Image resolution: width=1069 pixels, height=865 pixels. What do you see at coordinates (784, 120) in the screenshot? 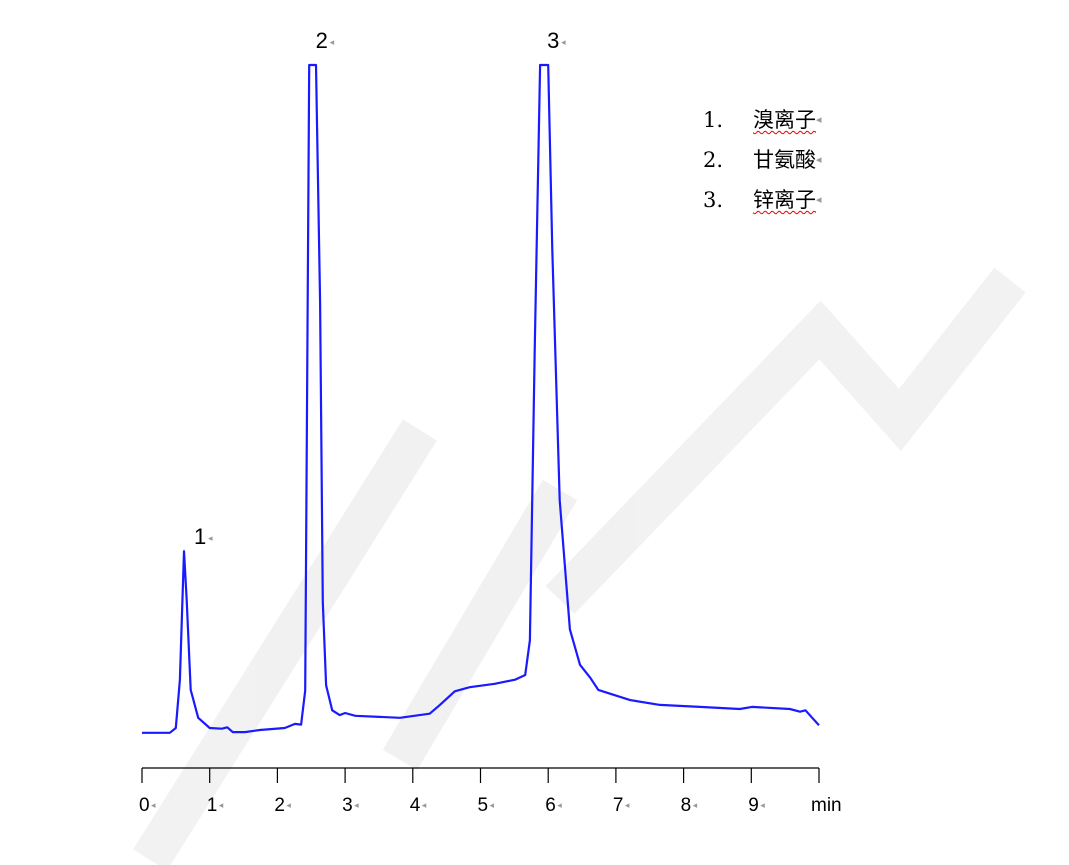
I see `legend-name: 溴离子` at bounding box center [784, 120].